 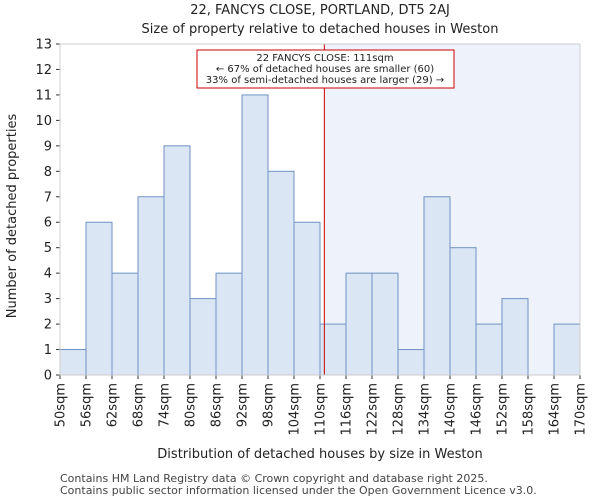 I want to click on x-tick-label: 86sqm, so click(x=217, y=405).